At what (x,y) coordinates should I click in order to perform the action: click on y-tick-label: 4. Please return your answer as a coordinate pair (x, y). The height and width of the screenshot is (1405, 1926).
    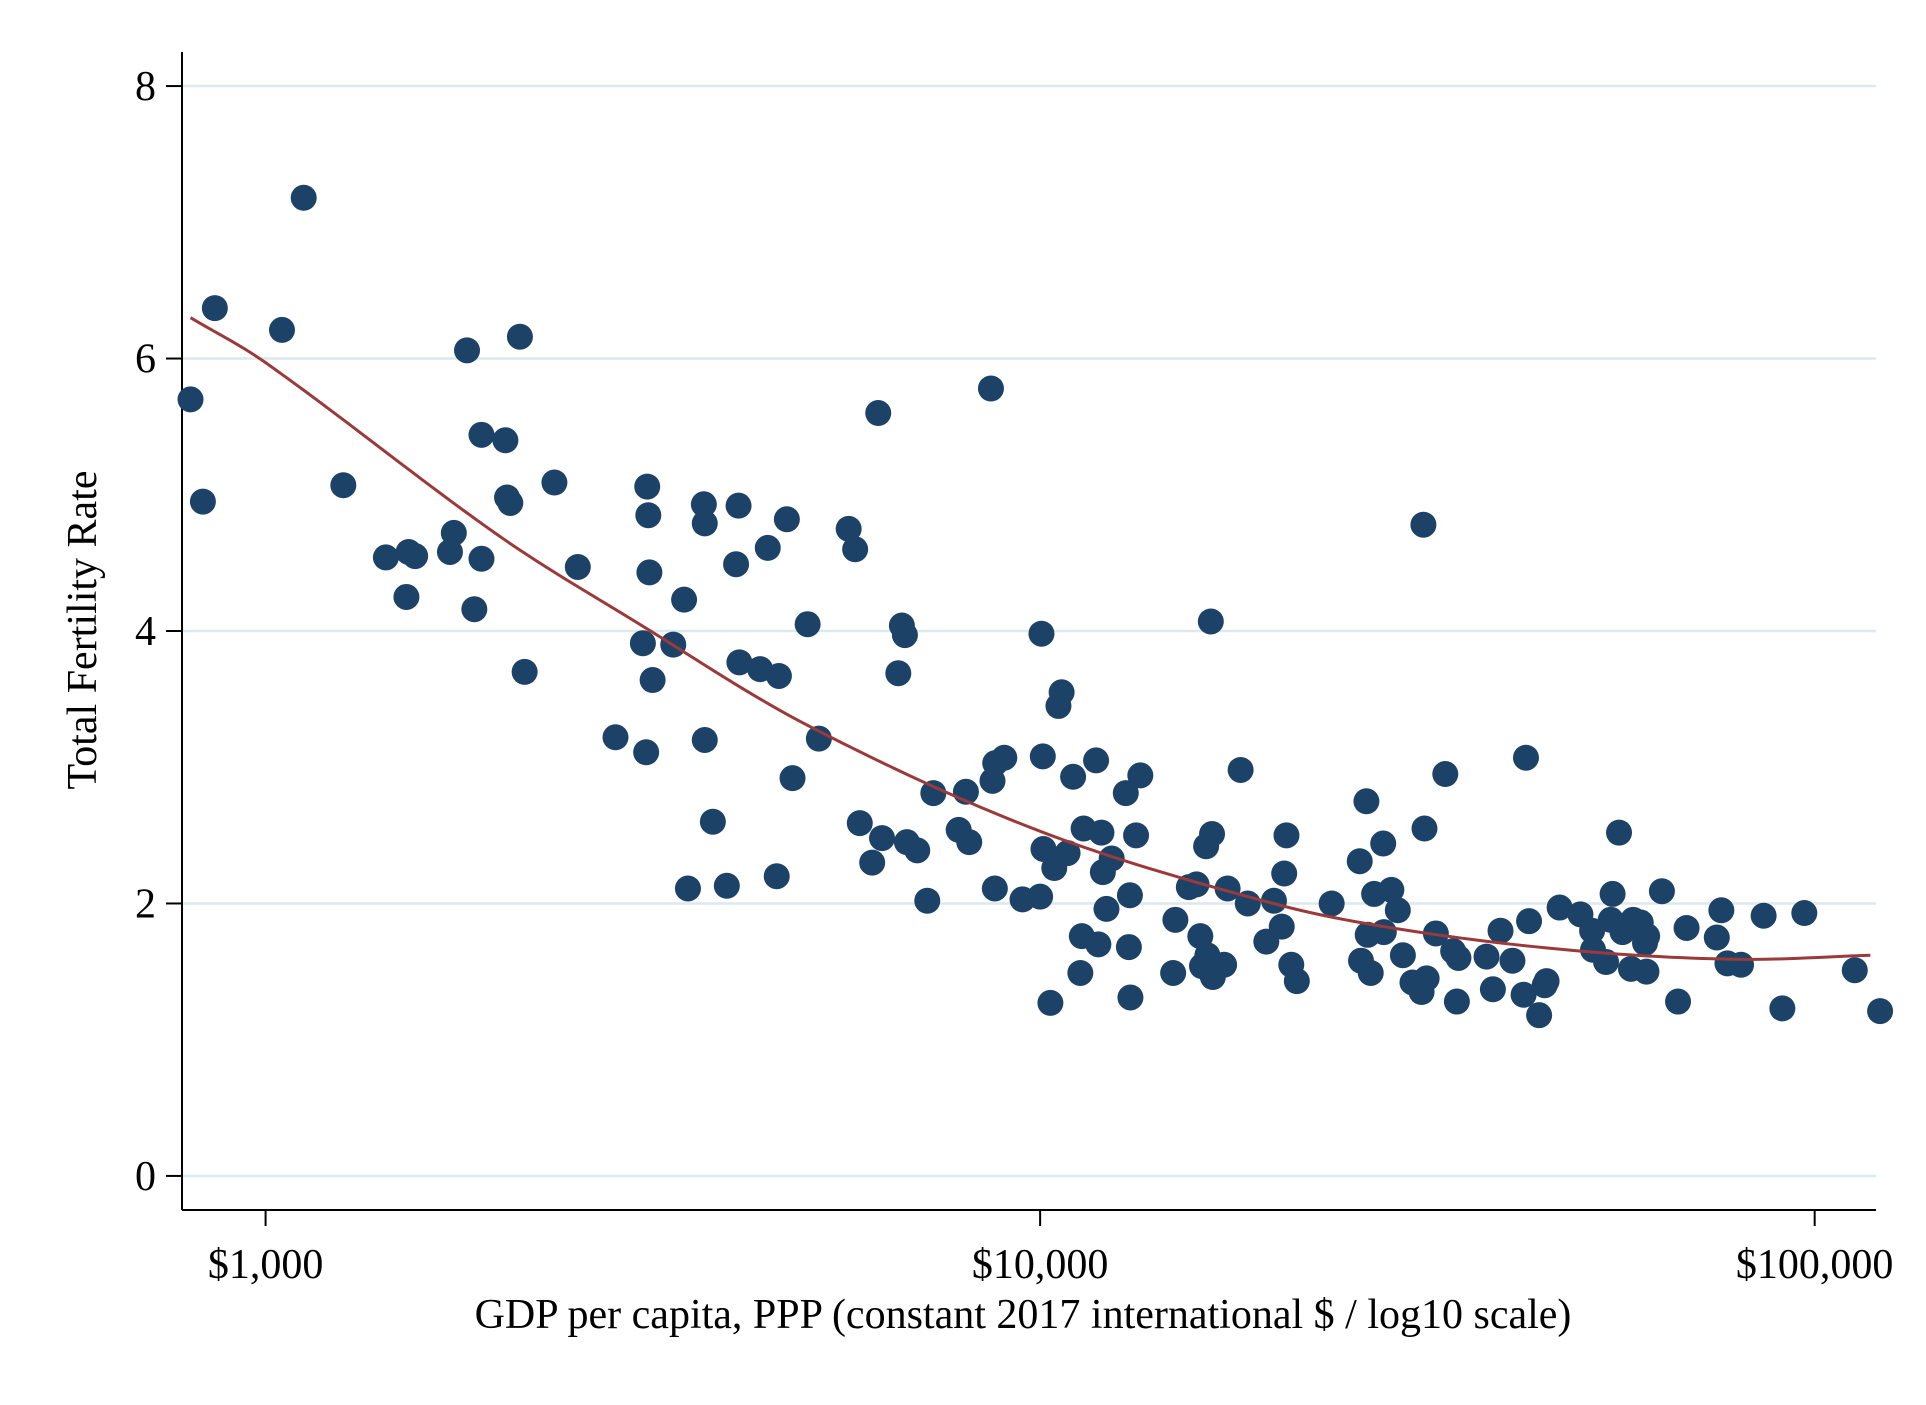
    Looking at the image, I should click on (145, 632).